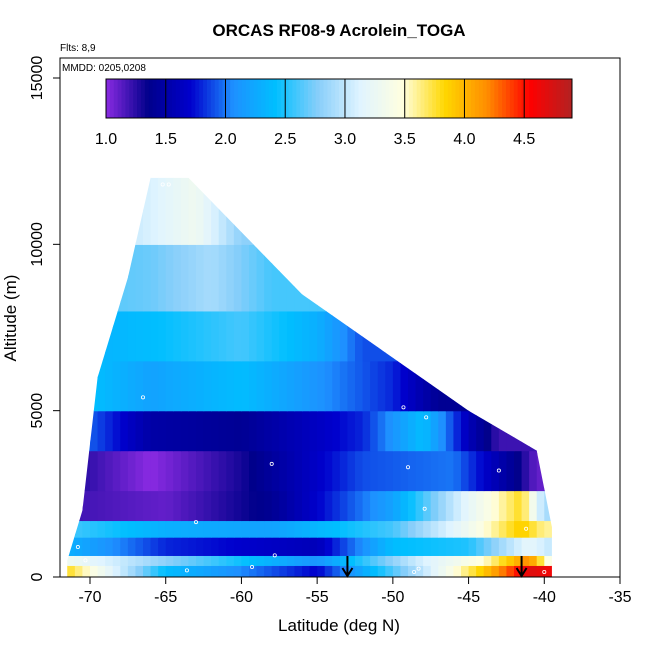 The height and width of the screenshot is (650, 650). Describe the element at coordinates (524, 139) in the screenshot. I see `colorbar-tick-label: 4.5` at that location.